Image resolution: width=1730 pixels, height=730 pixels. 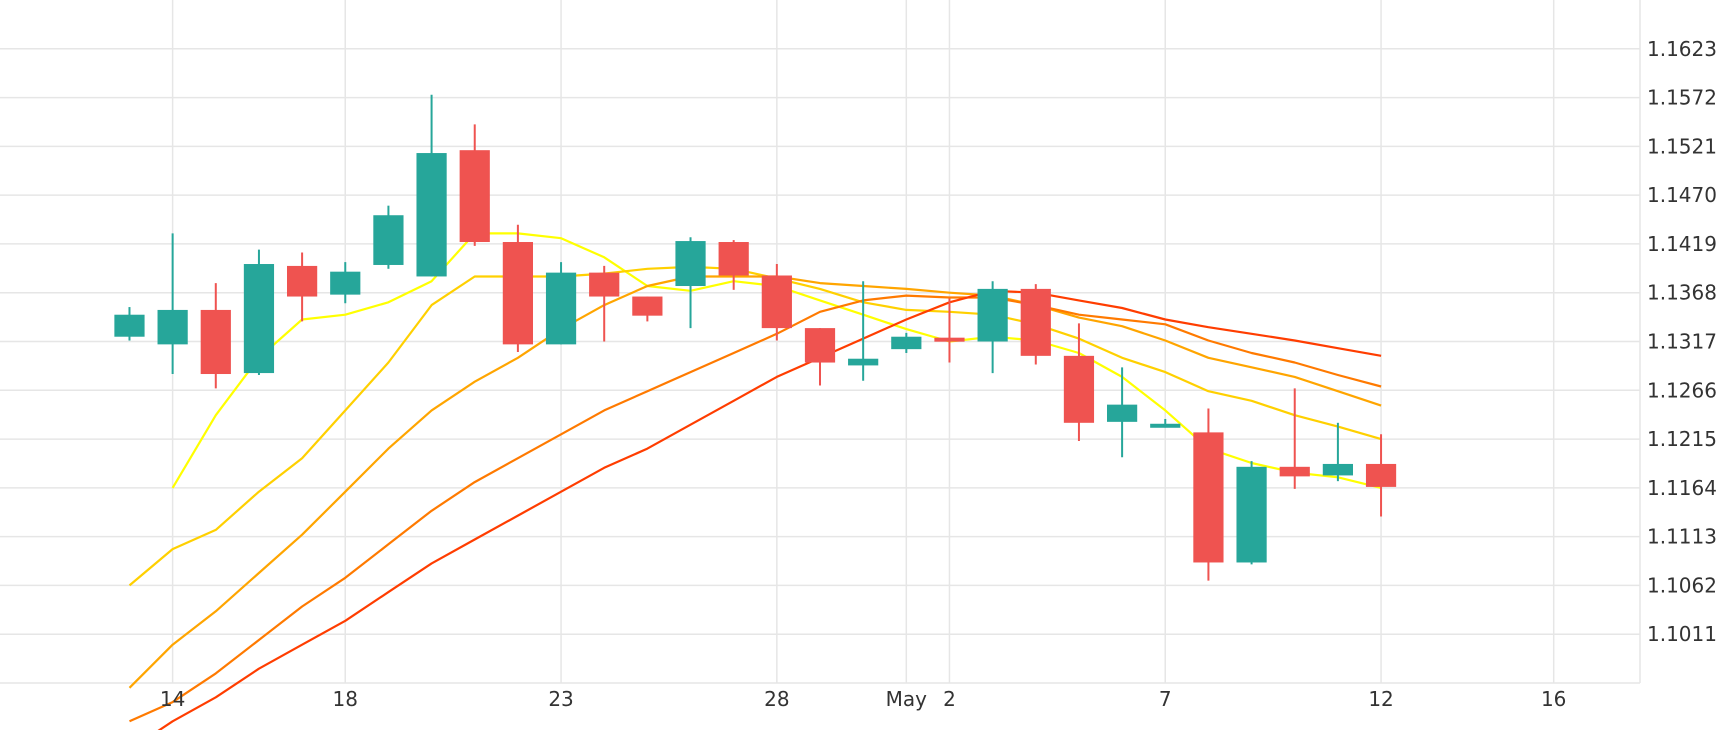 What do you see at coordinates (1682, 585) in the screenshot?
I see `y-tick-label: 1.1062` at bounding box center [1682, 585].